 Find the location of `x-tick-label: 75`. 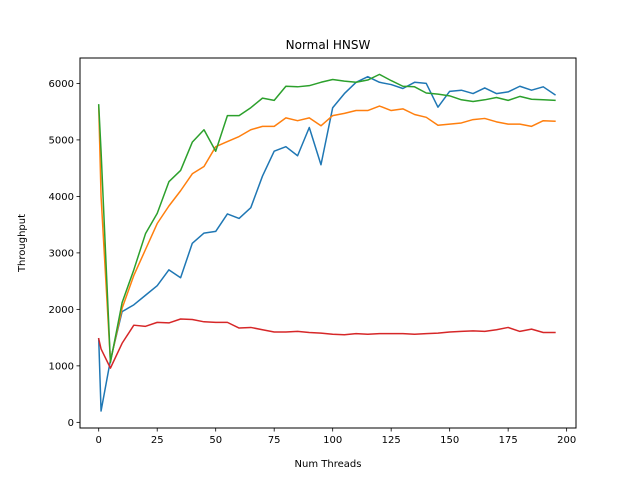

x-tick-label: 75 is located at coordinates (274, 440).